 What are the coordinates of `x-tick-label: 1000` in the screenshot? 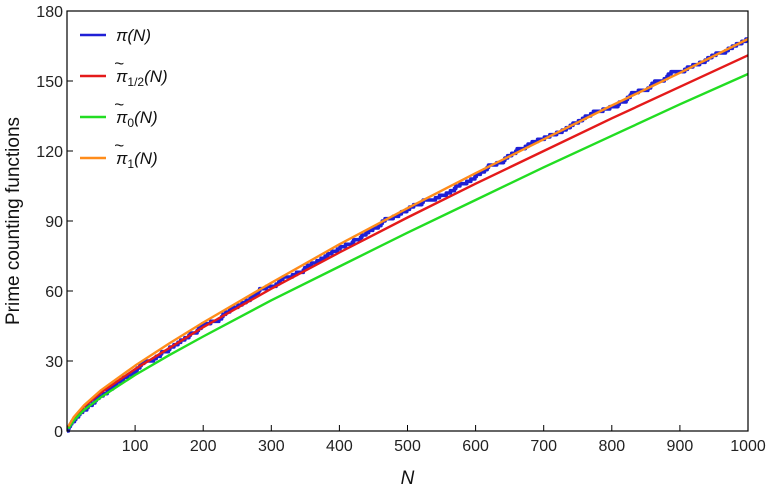 It's located at (748, 446).